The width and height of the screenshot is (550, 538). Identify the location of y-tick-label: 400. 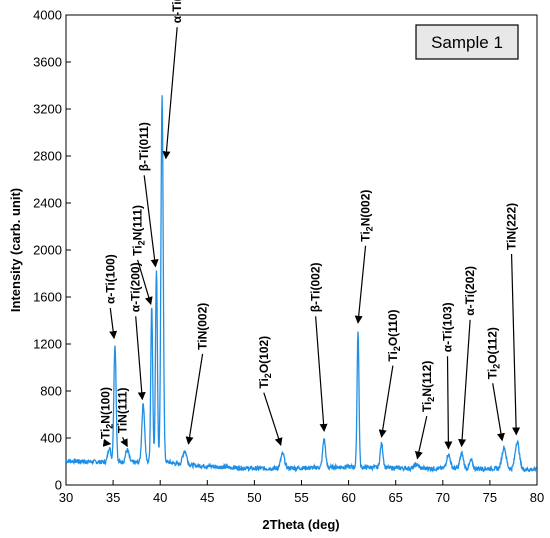
(51, 438).